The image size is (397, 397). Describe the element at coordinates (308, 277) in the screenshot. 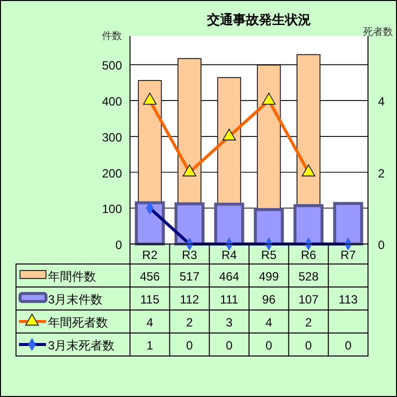

I see `data-label: 528` at that location.